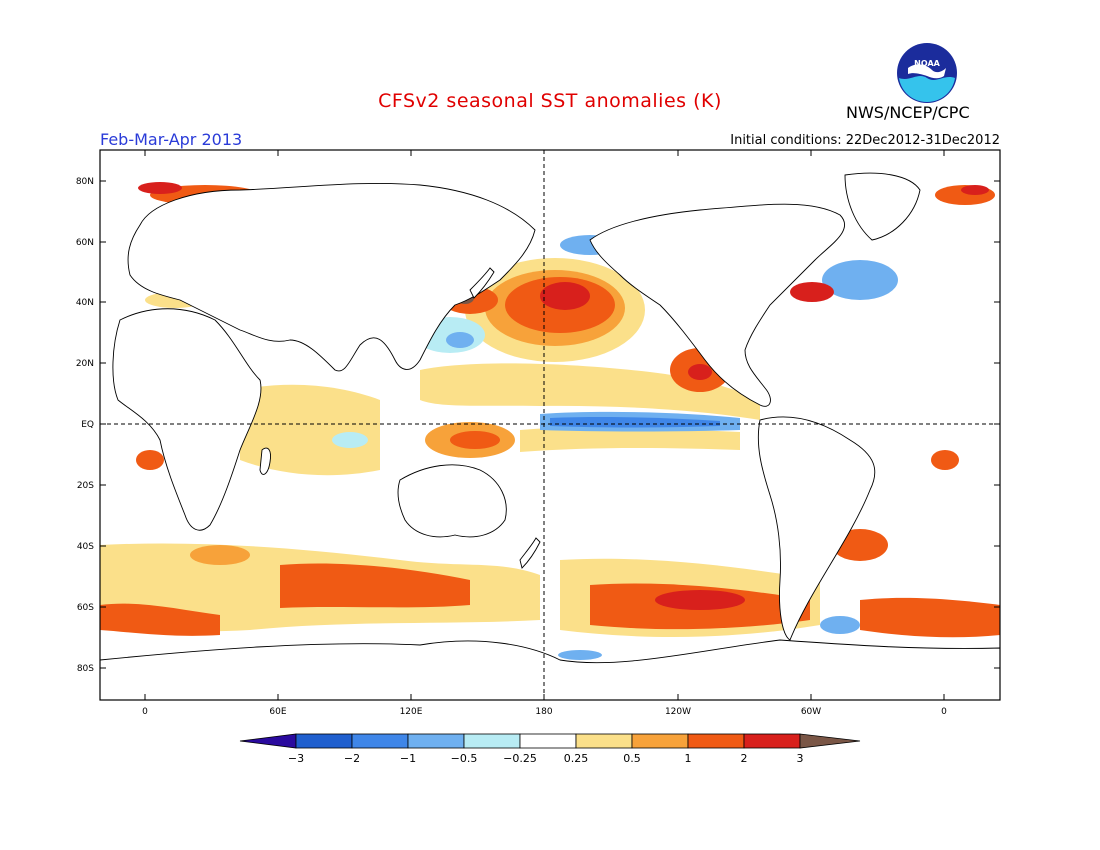  Describe the element at coordinates (85, 364) in the screenshot. I see `lat-label-20n: 20N` at that location.